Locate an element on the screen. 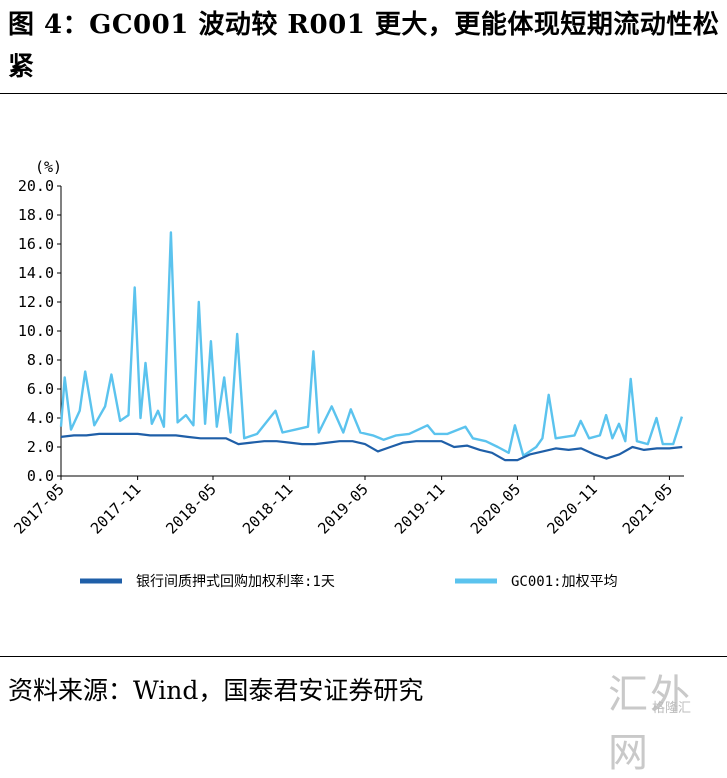 The width and height of the screenshot is (727, 778). watermark-logo: 汇外网 is located at coordinates (650, 724).